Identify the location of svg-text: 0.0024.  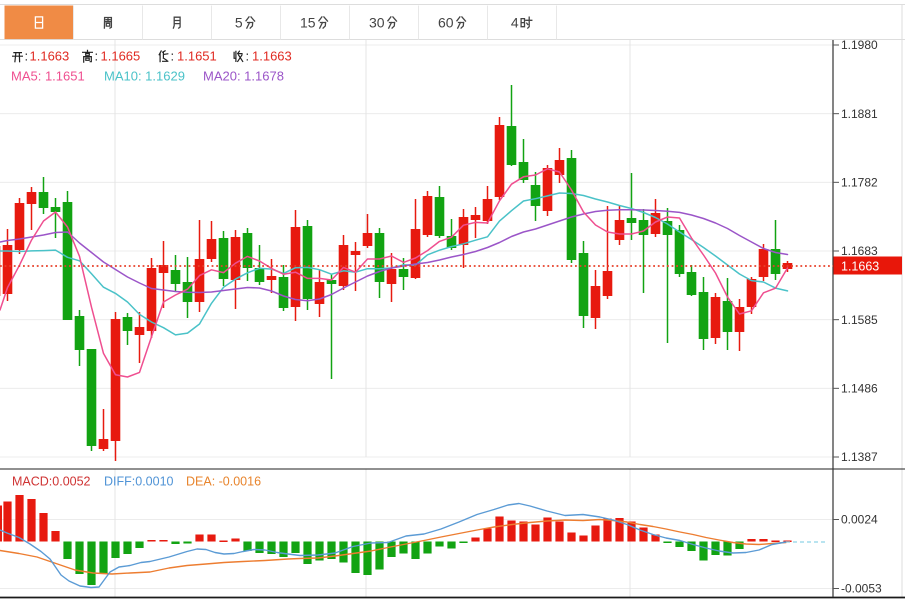
(859, 520).